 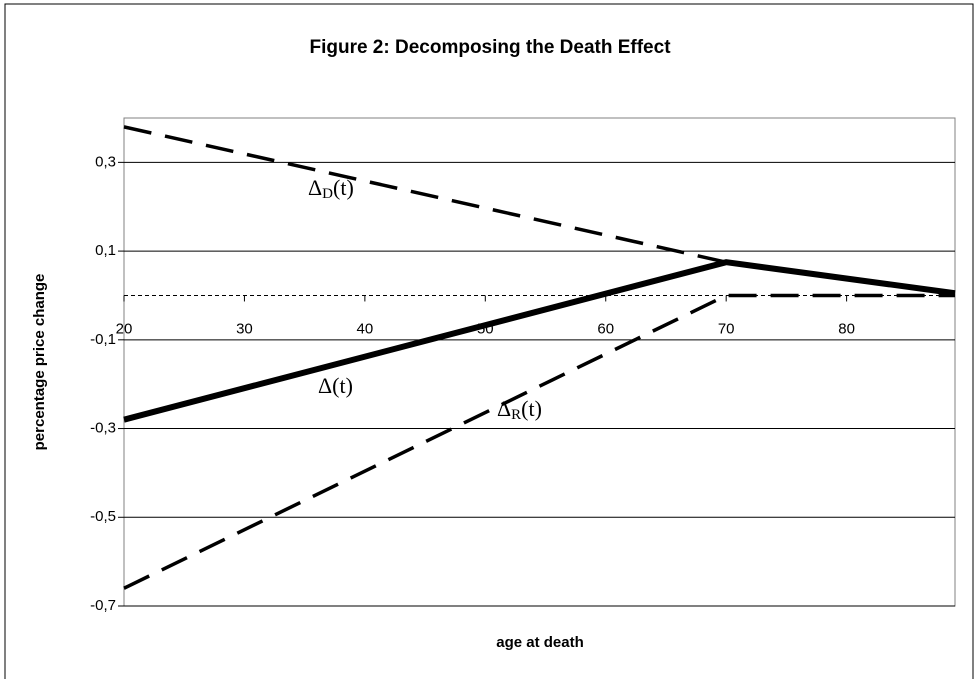 I want to click on annotation-subscript: R, so click(x=516, y=415).